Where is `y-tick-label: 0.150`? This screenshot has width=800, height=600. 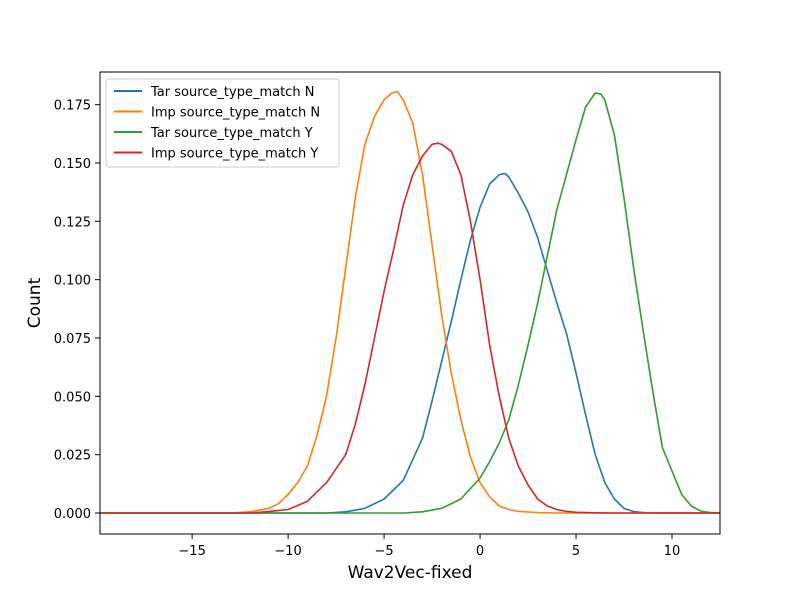
y-tick-label: 0.150 is located at coordinates (72, 164).